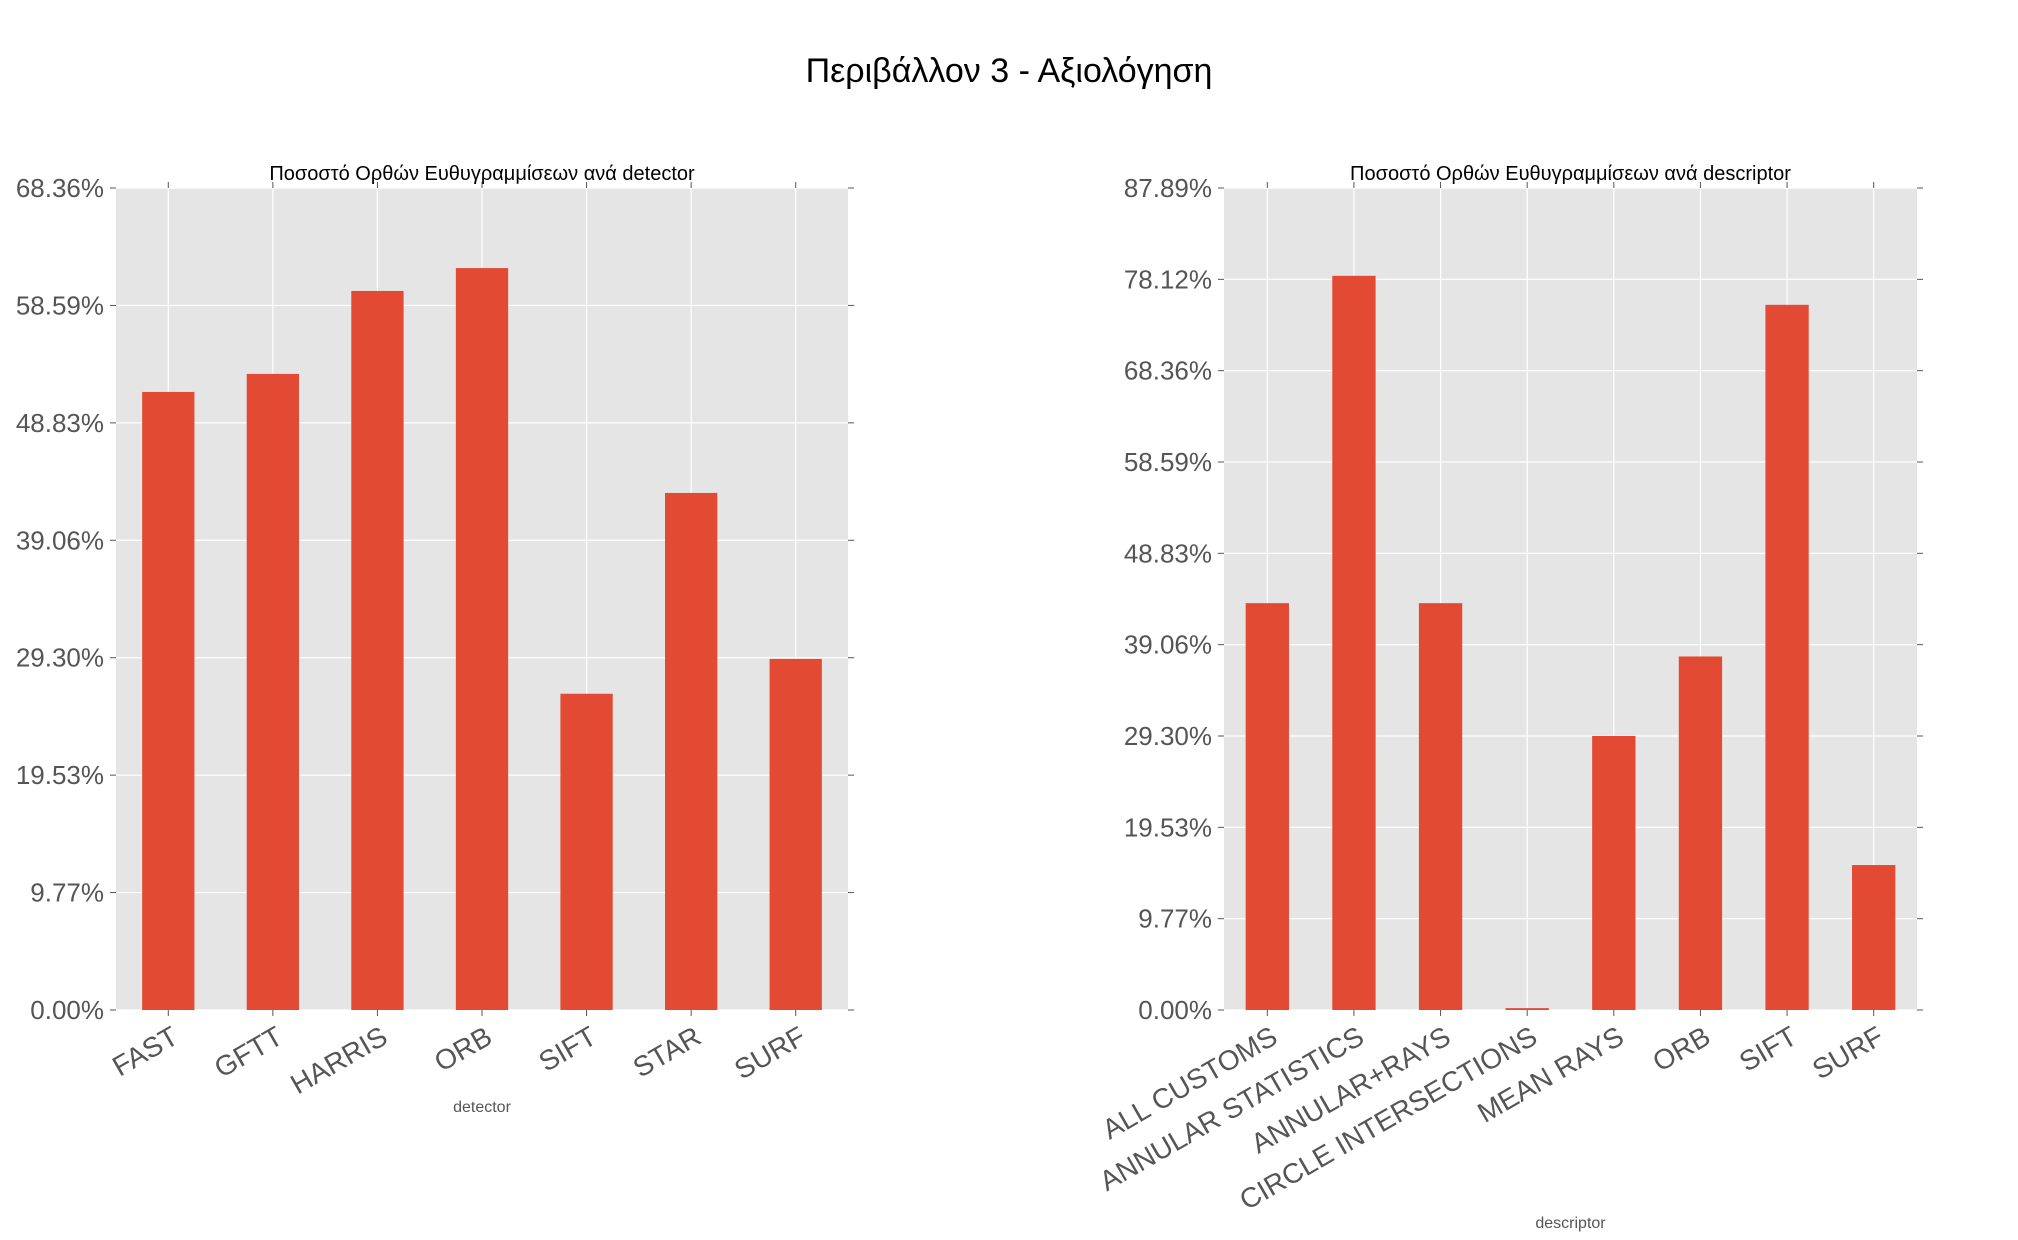 Image resolution: width=2018 pixels, height=1240 pixels. I want to click on ytick-label: 78.12%, so click(1168, 279).